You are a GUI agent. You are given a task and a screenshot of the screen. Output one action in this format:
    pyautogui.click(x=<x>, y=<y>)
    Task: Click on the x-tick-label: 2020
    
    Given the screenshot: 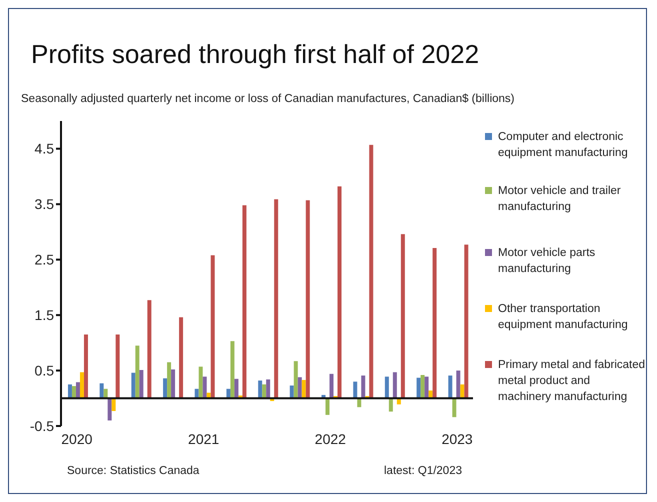 What is the action you would take?
    pyautogui.click(x=77, y=438)
    